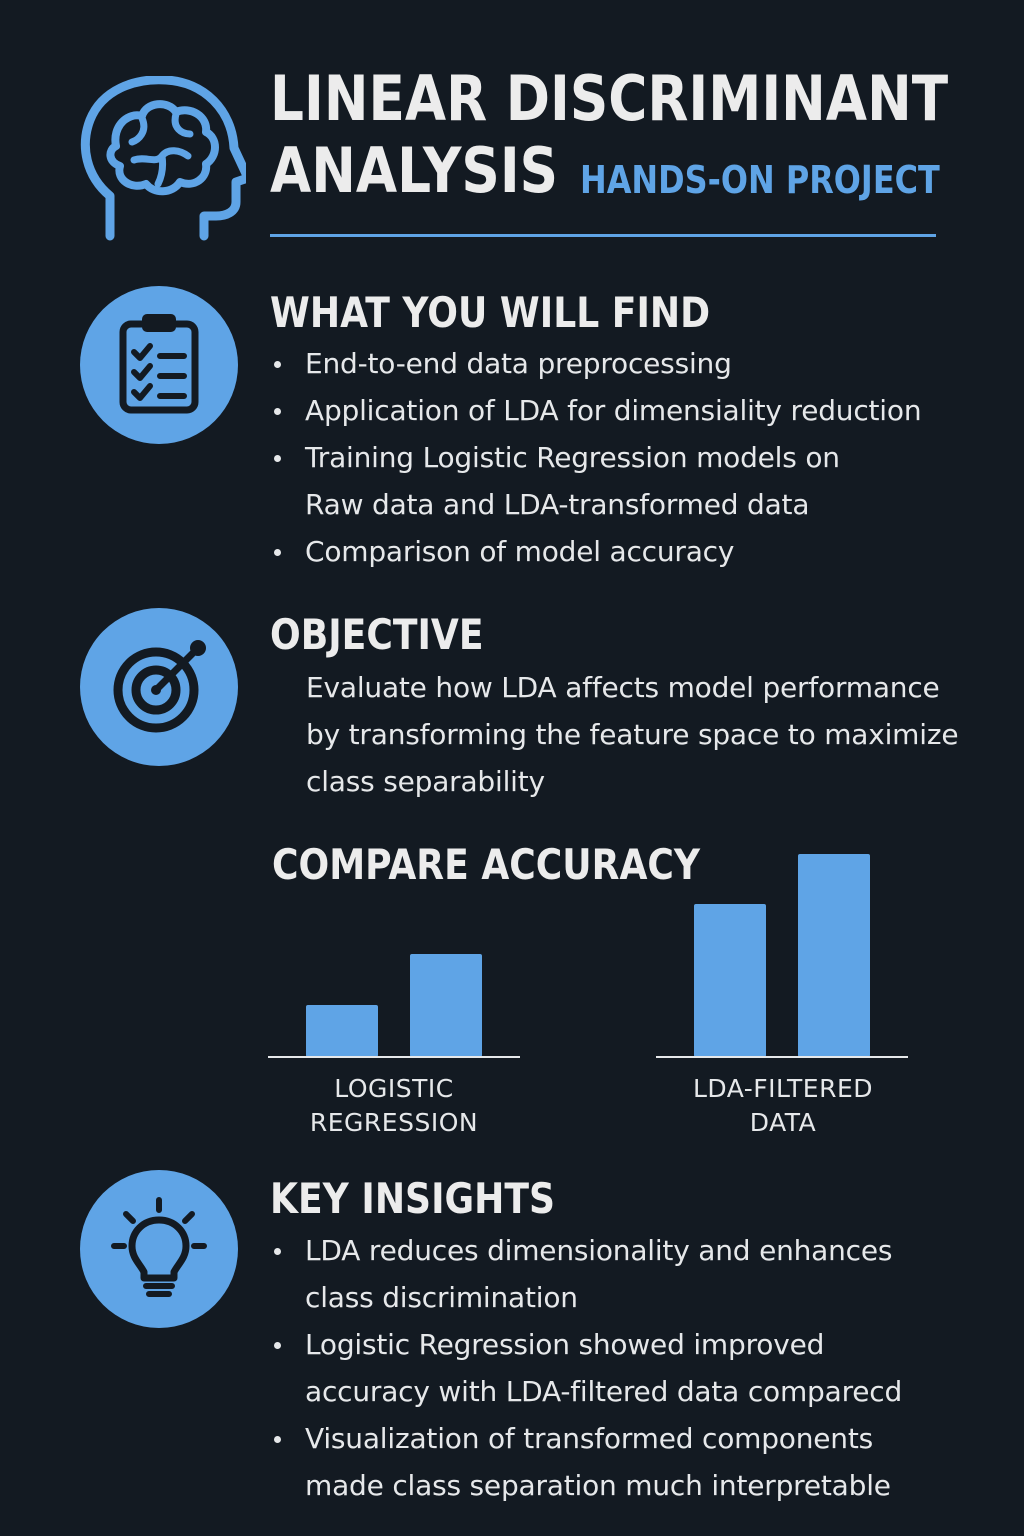 The image size is (1024, 1536). Describe the element at coordinates (394, 1057) in the screenshot. I see `axis-logistic` at that location.